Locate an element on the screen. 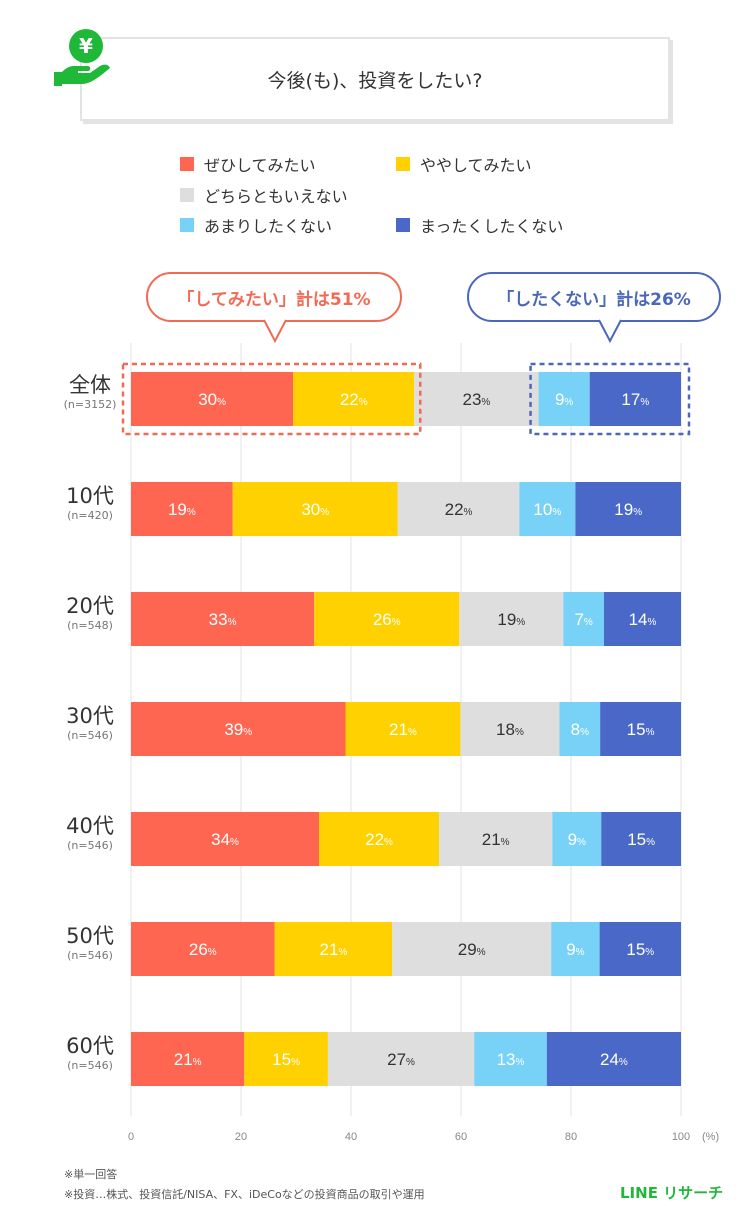 The width and height of the screenshot is (750, 1231). row-name: 20代 is located at coordinates (90, 606).